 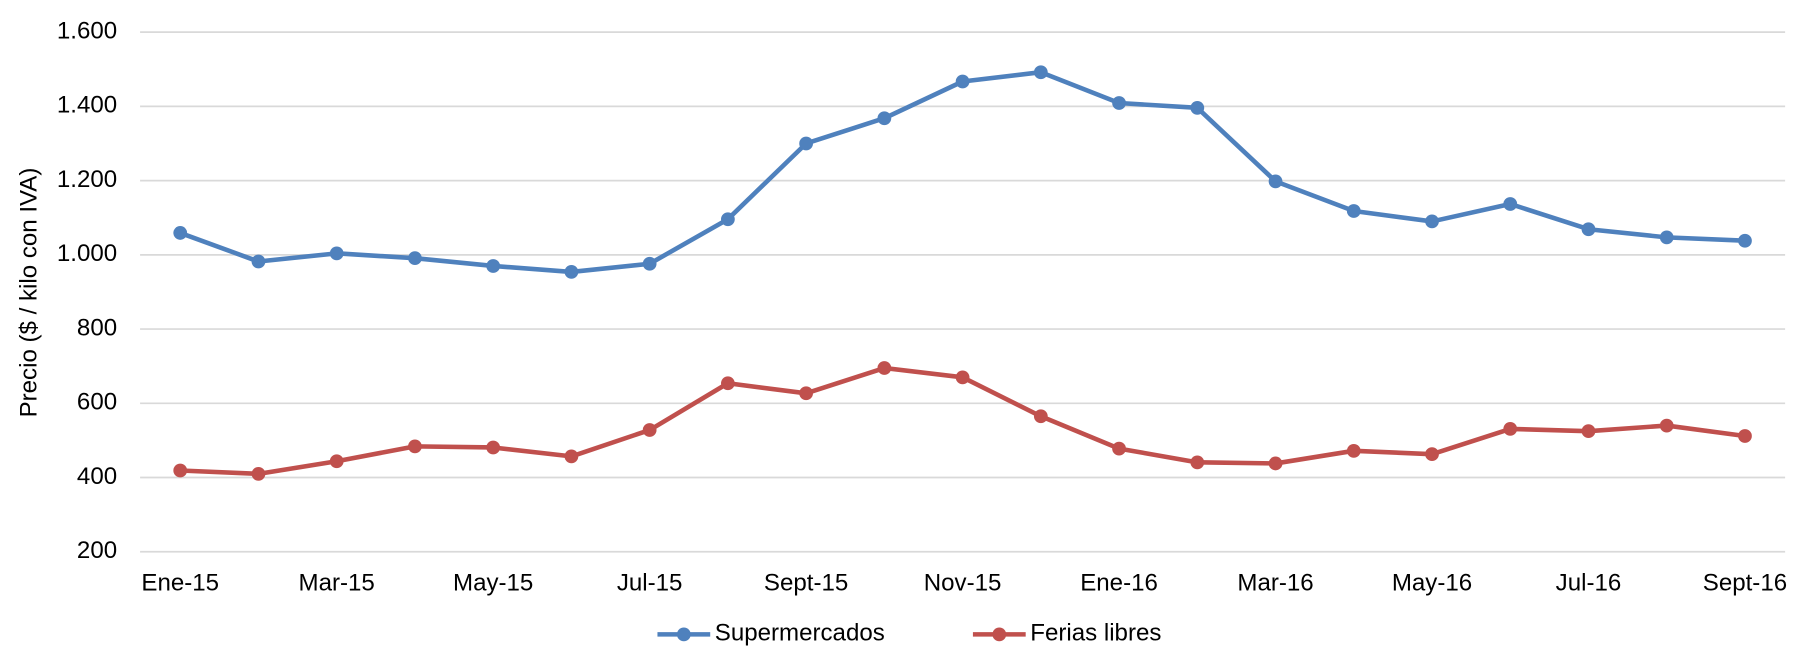 What do you see at coordinates (963, 582) in the screenshot?
I see `x-tick-label: Nov-15` at bounding box center [963, 582].